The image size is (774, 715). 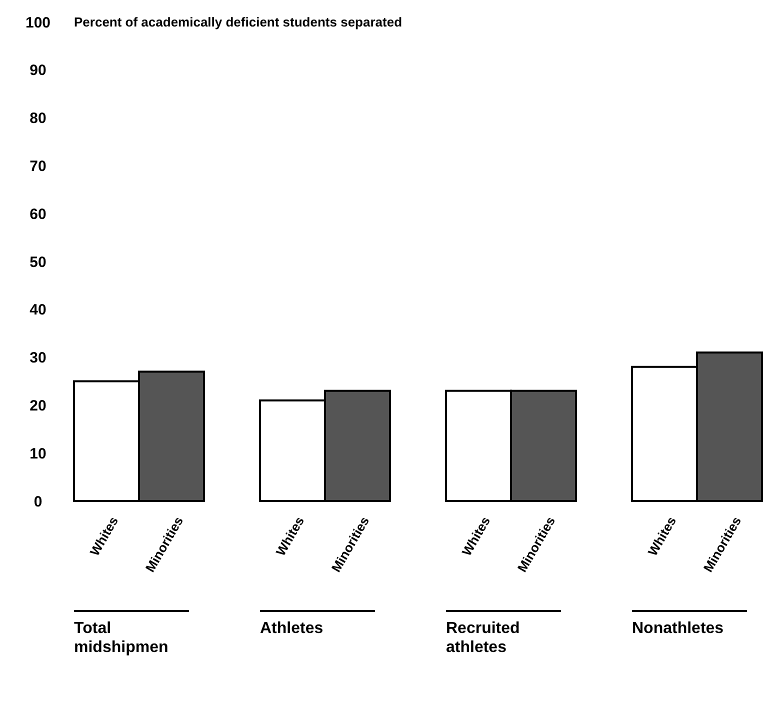 What do you see at coordinates (38, 453) in the screenshot?
I see `y-tick-label: 10` at bounding box center [38, 453].